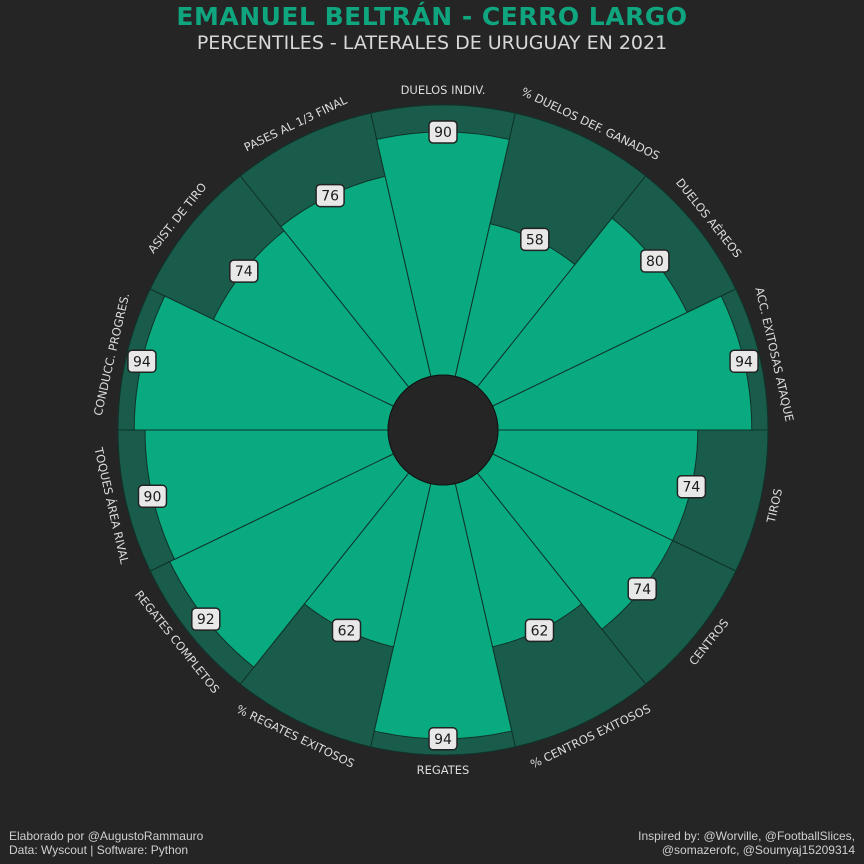 The image size is (864, 864). I want to click on value-label-duelos-aereos: 80, so click(655, 261).